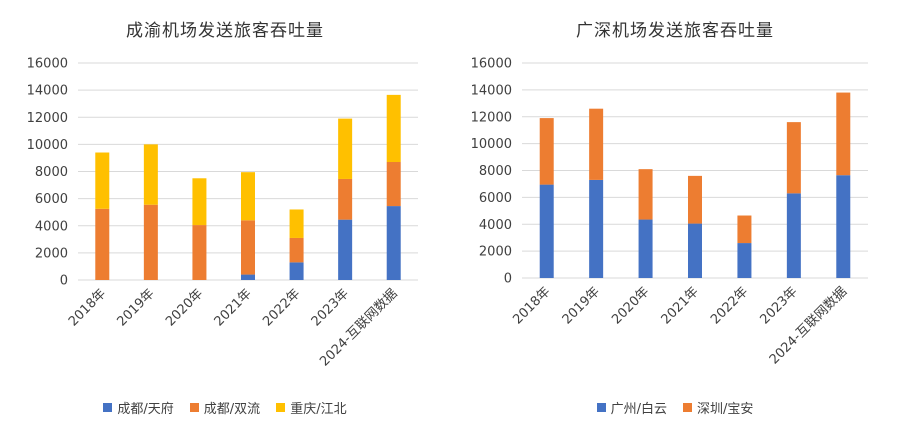 The image size is (900, 445). I want to click on legend-item: 成都/双流, so click(225, 407).